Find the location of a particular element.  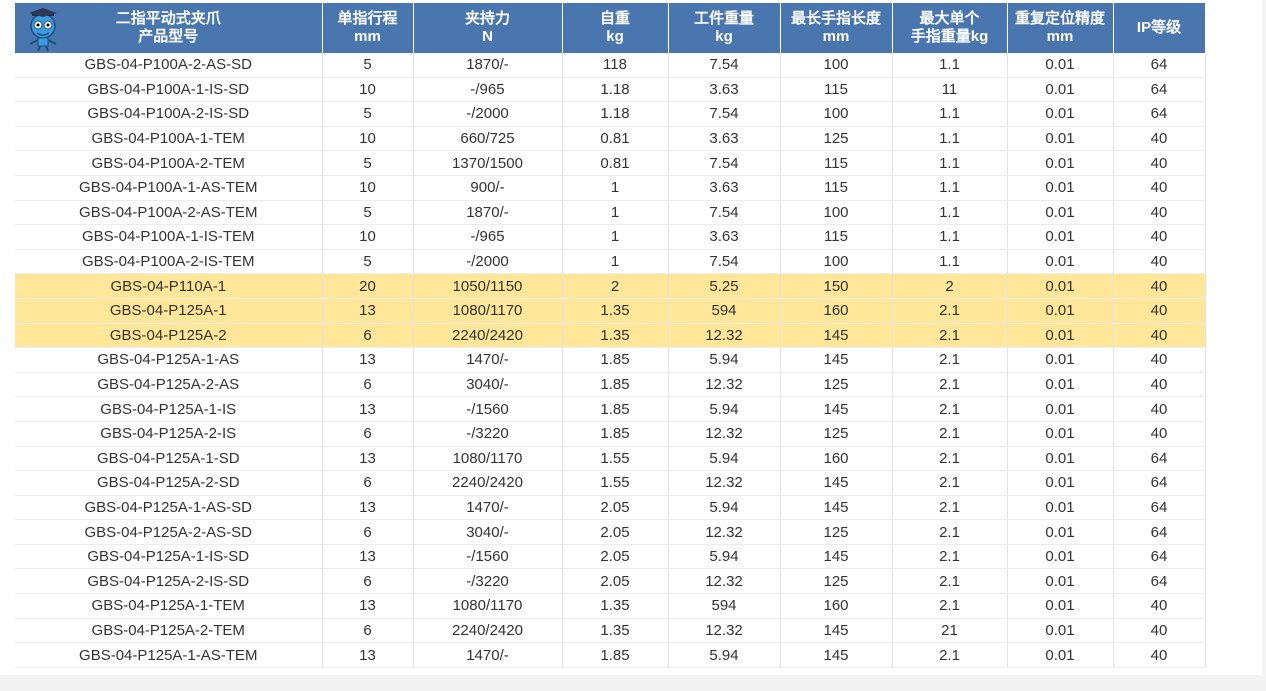

header-cell: 自重 kg is located at coordinates (615, 28).